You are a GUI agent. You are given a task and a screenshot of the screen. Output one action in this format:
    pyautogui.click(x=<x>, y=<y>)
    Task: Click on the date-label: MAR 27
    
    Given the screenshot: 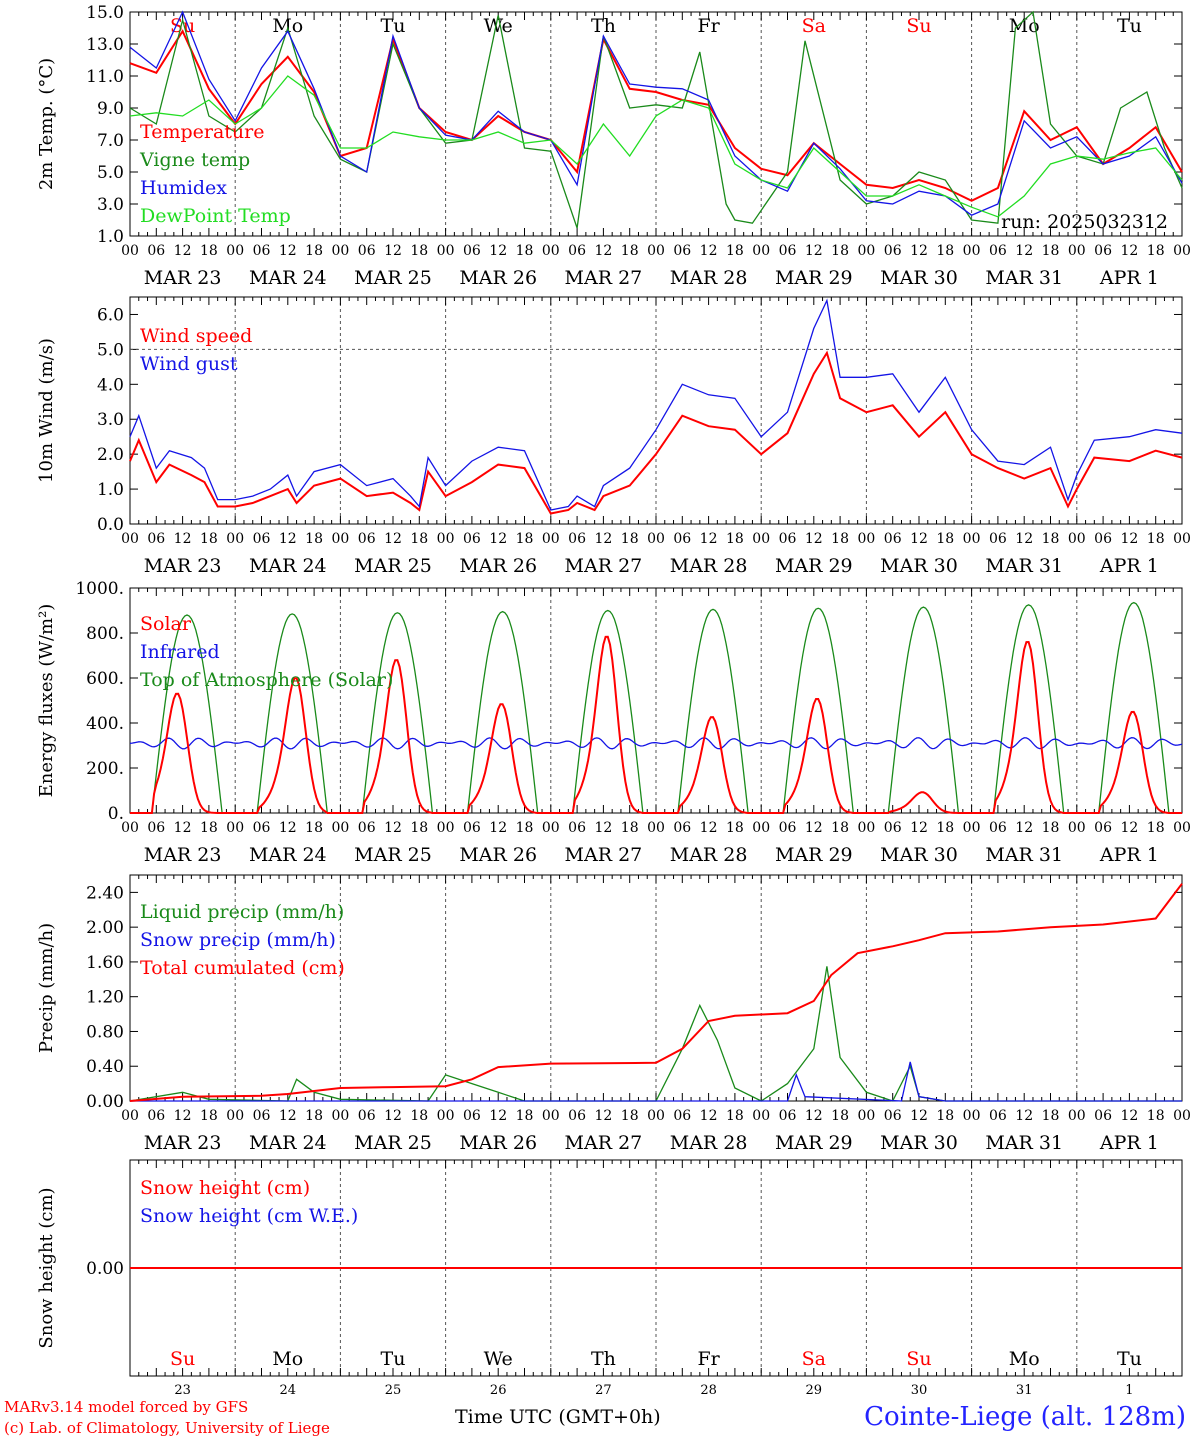 What is the action you would take?
    pyautogui.click(x=604, y=1143)
    